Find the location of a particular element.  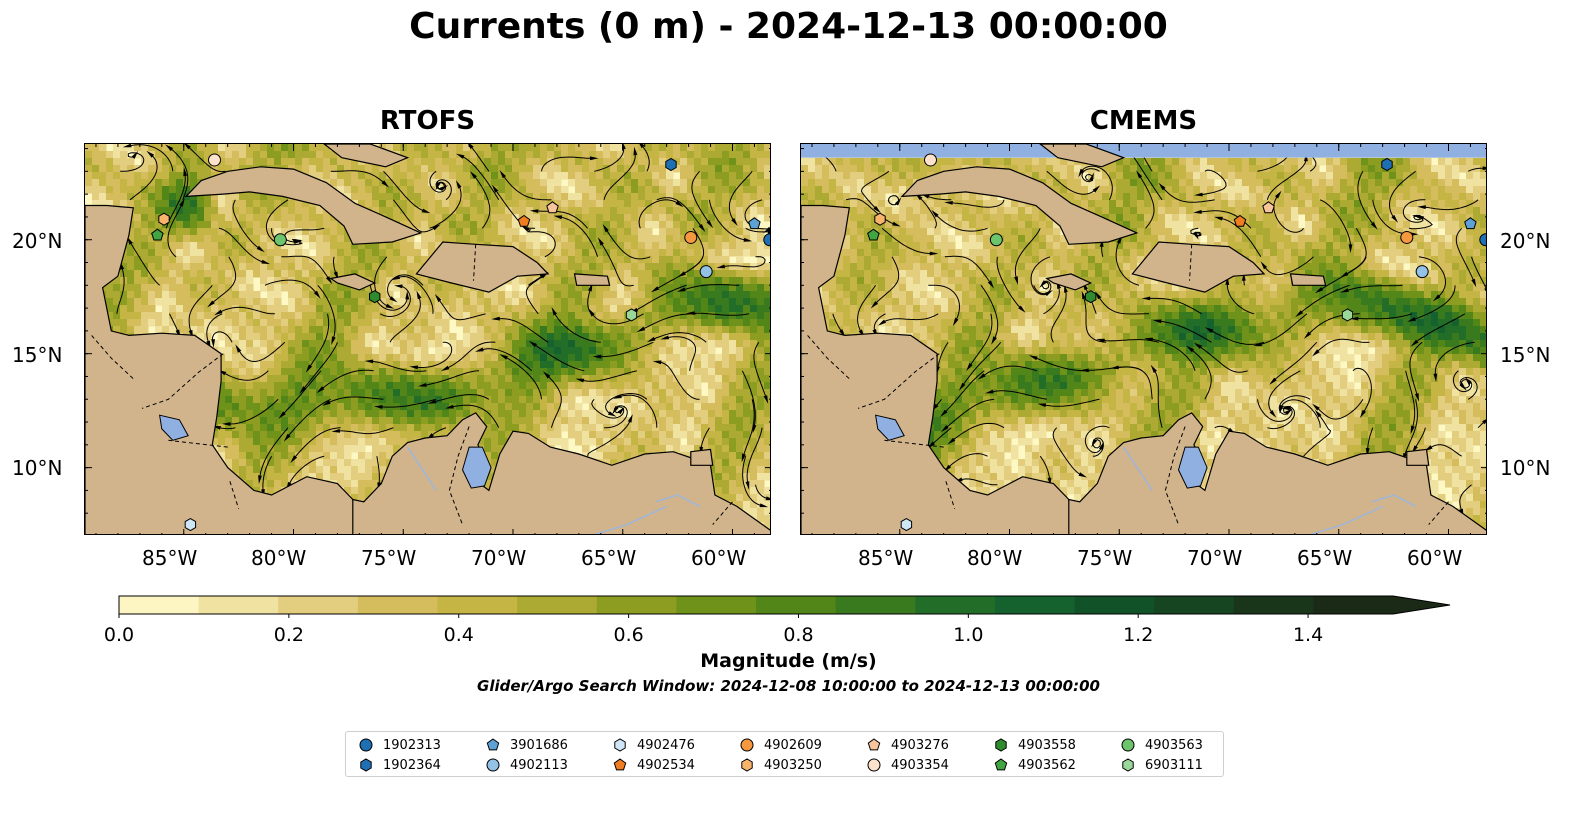

legend-label: 4902476 is located at coordinates (666, 745).